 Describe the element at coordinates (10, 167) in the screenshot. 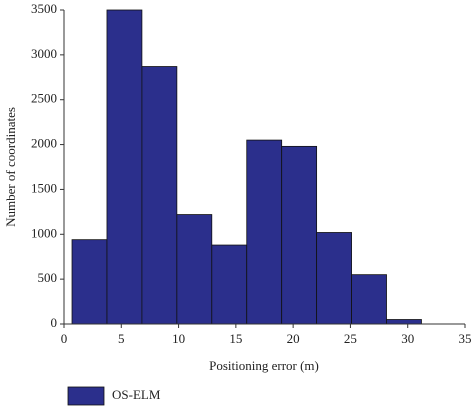

I see `y-axis-label: Number of coordinates` at that location.